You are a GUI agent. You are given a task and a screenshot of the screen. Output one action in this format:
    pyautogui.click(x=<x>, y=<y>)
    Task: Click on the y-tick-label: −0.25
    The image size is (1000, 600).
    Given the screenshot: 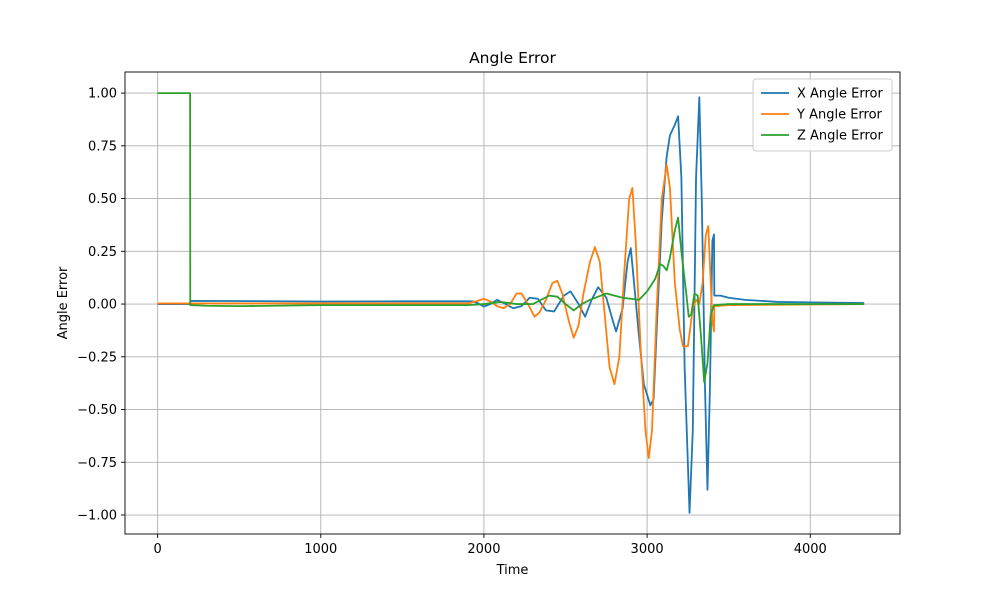 What is the action you would take?
    pyautogui.click(x=97, y=357)
    